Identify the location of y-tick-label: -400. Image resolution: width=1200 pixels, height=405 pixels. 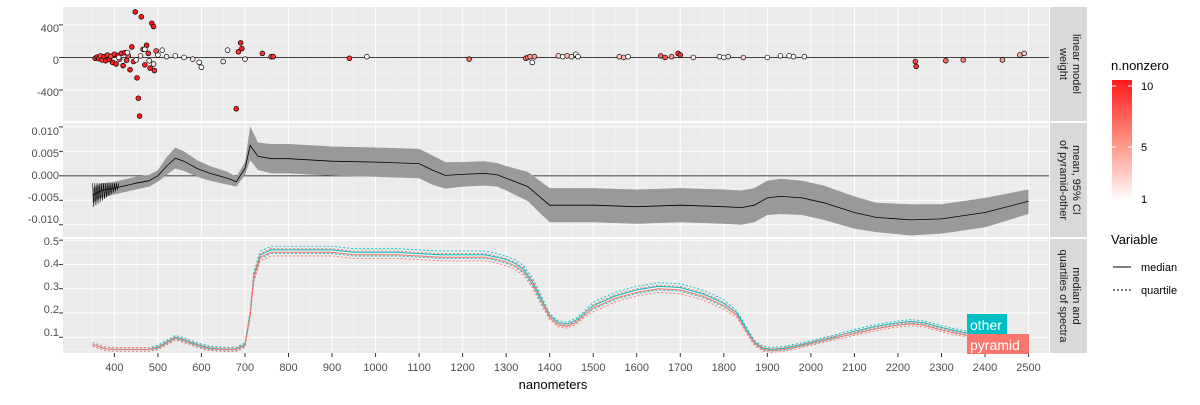
(48, 93).